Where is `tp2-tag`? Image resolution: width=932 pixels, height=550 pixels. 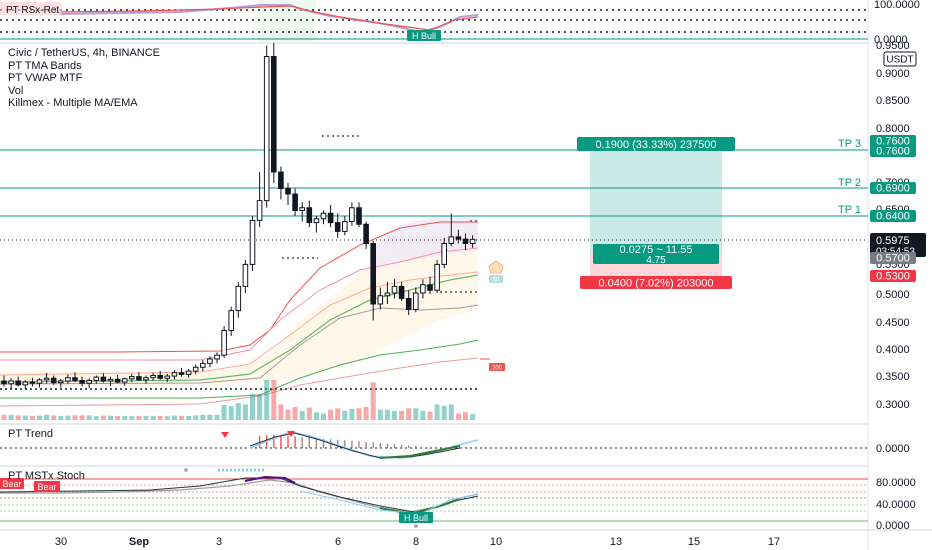 tp2-tag is located at coordinates (893, 188).